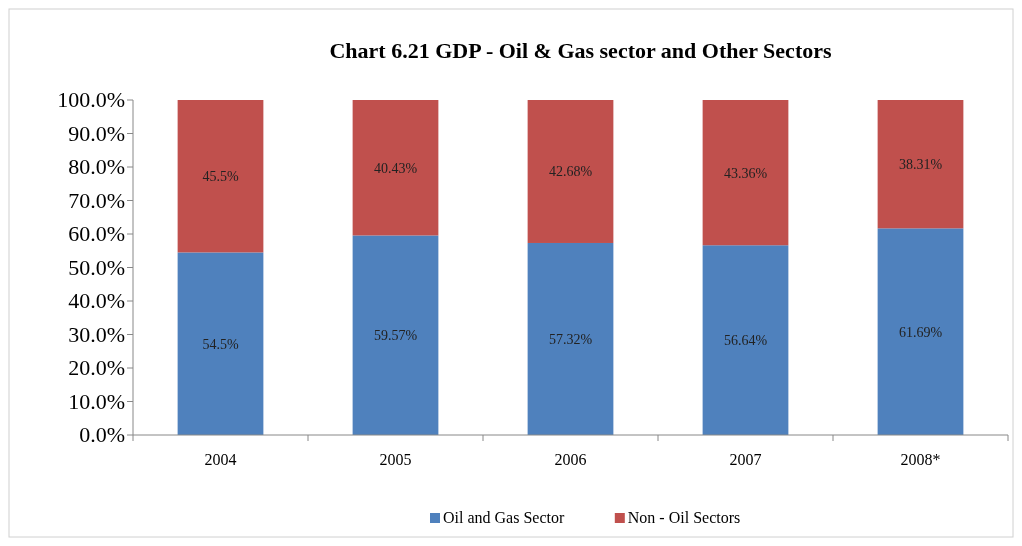 Image resolution: width=1022 pixels, height=546 pixels. What do you see at coordinates (91, 99) in the screenshot?
I see `y-tick-label: 100.0%` at bounding box center [91, 99].